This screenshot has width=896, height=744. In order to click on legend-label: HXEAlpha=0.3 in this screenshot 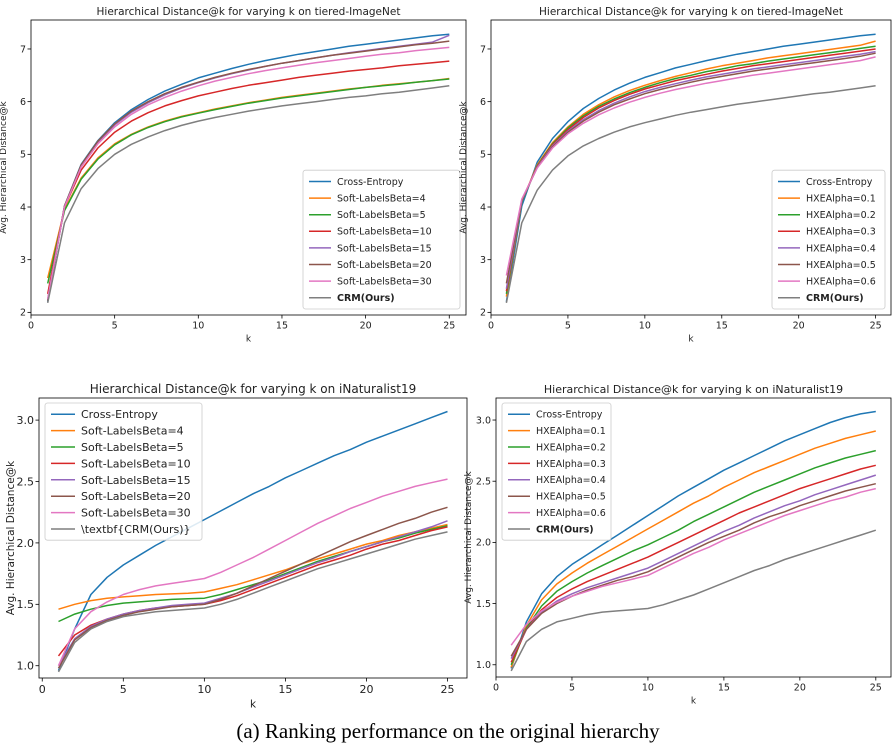, I will do `click(571, 464)`.